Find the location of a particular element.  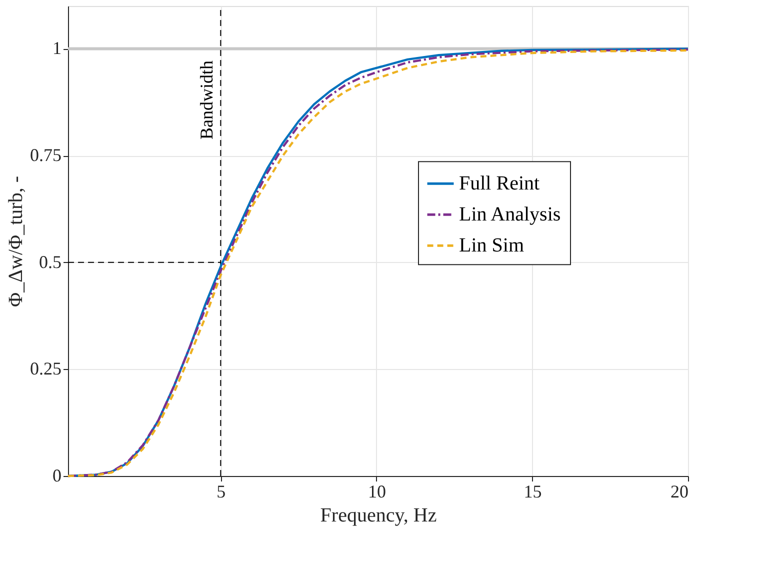

y-tick-label: 0.75 is located at coordinates (46, 155).